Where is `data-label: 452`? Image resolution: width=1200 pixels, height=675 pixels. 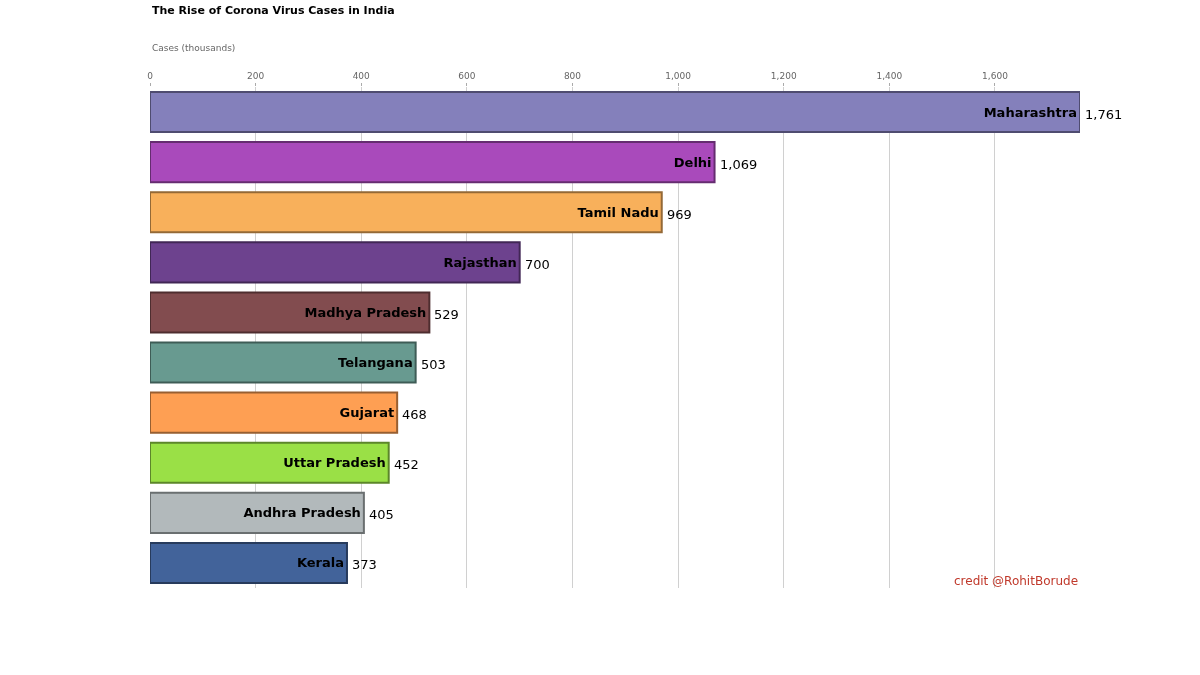 data-label: 452 is located at coordinates (406, 464).